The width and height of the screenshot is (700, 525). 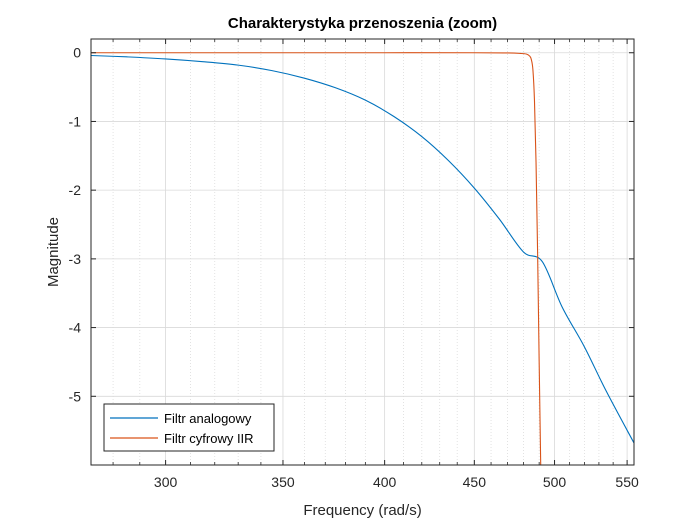 I want to click on x-tick-label: 450, so click(x=475, y=482).